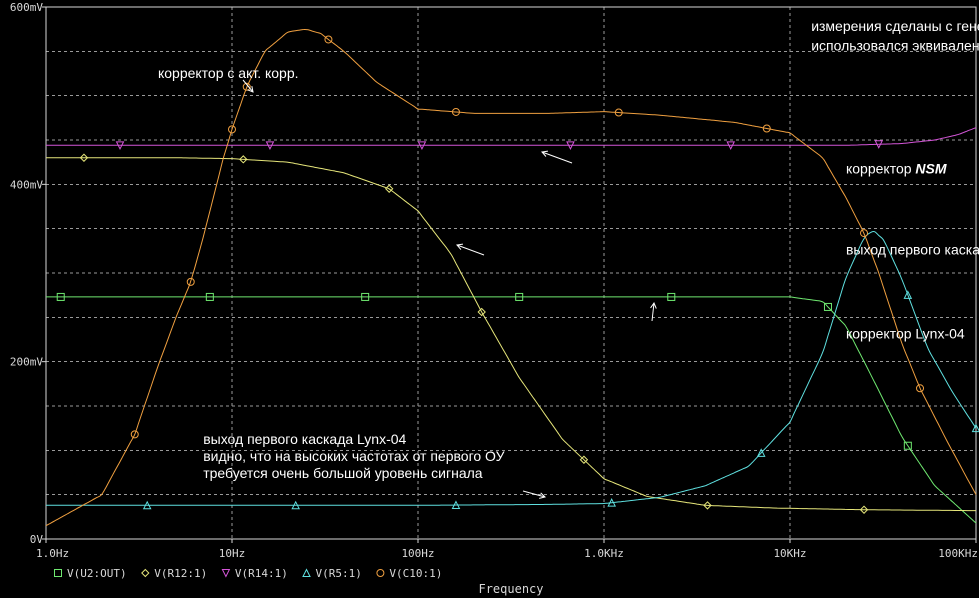 Image resolution: width=979 pixels, height=598 pixels. What do you see at coordinates (958, 553) in the screenshot?
I see `x-tick-label: 100KHz` at bounding box center [958, 553].